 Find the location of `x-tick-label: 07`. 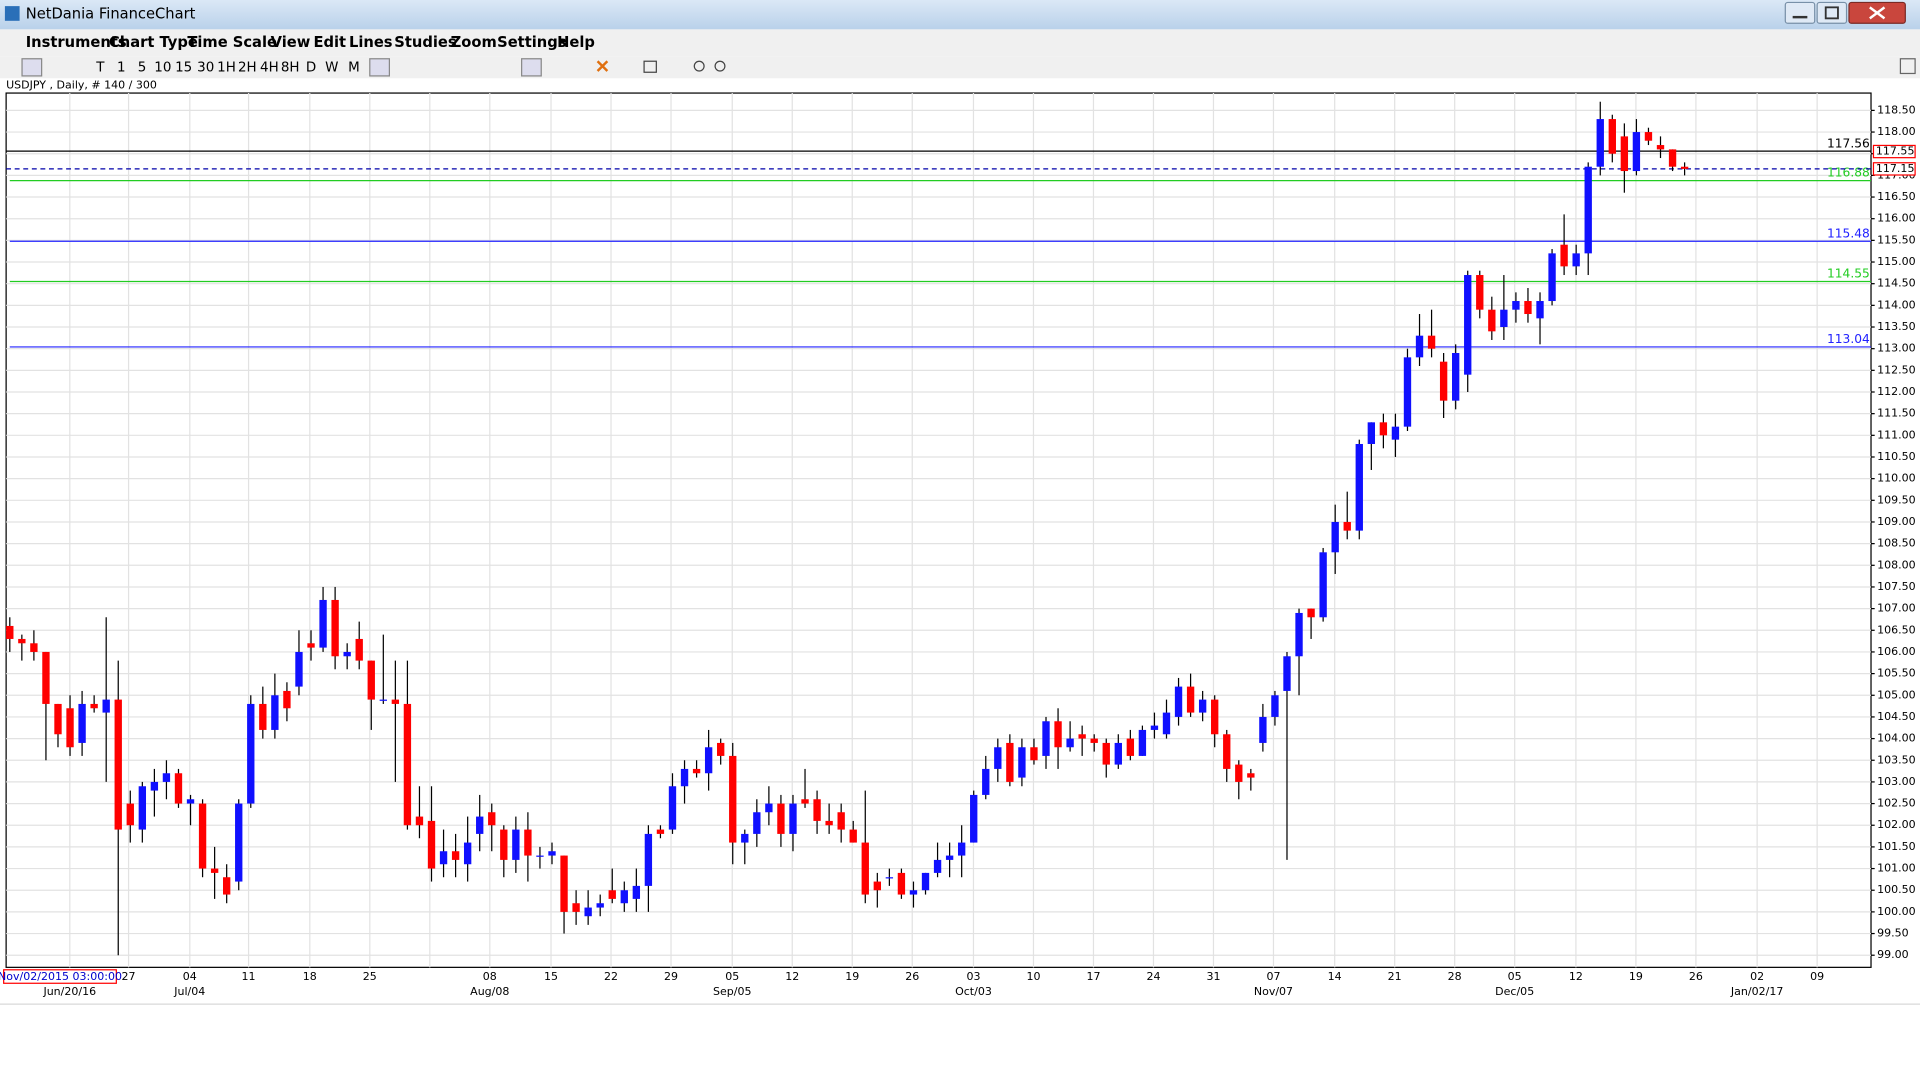

x-tick-label: 07 is located at coordinates (1273, 976).